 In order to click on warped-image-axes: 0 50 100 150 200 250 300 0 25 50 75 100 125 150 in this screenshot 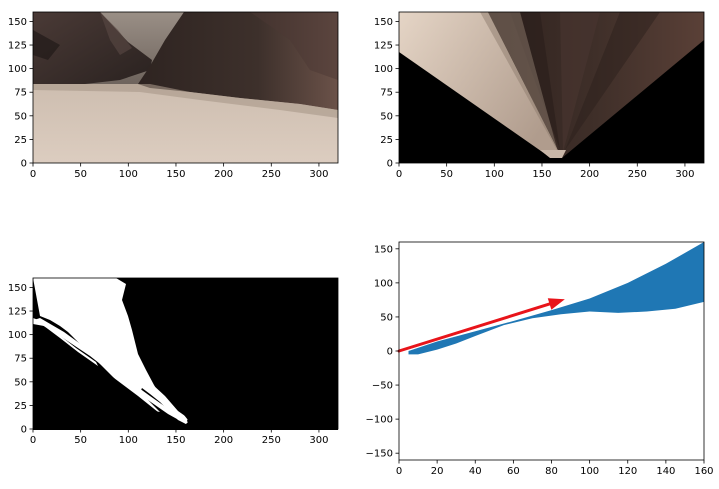, I will do `click(534, 98)`.